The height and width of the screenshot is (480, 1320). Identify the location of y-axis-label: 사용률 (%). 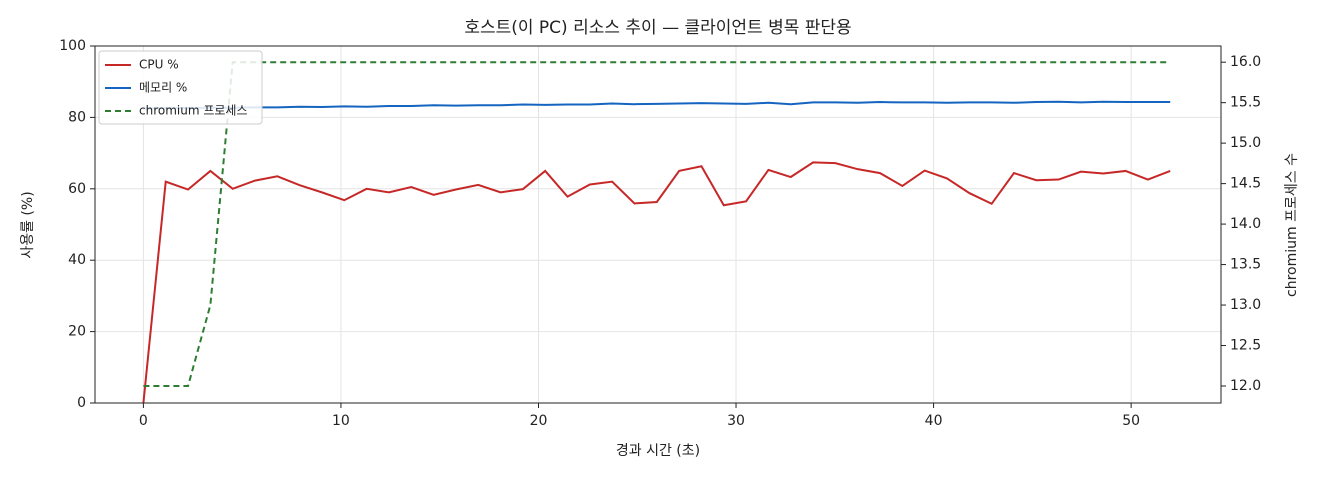
(28, 224).